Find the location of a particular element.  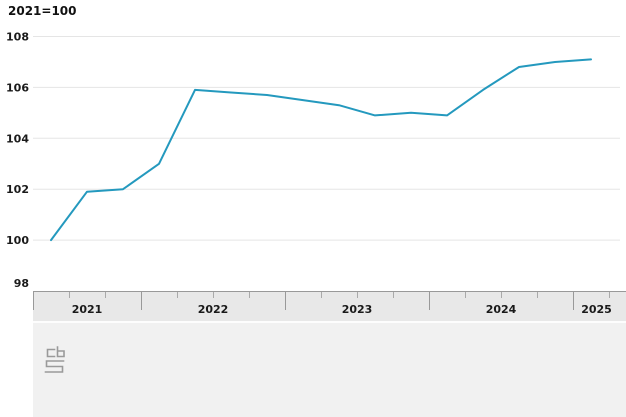

y-axis-labels: 98 100 102 104 106 108 is located at coordinates (17, 161).